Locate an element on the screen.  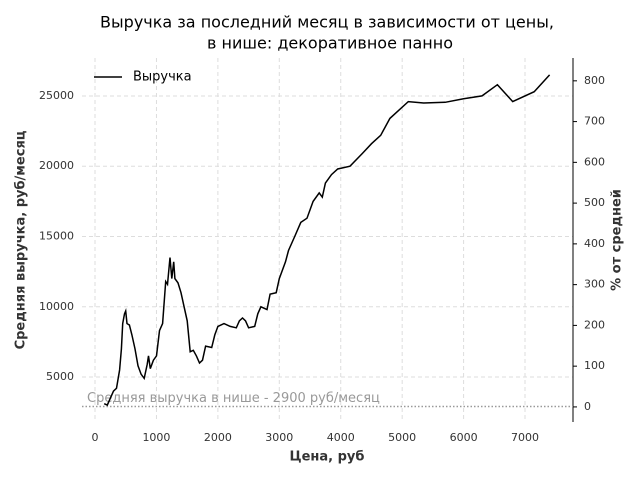
x-tick-label: 6000 is located at coordinates (464, 437).